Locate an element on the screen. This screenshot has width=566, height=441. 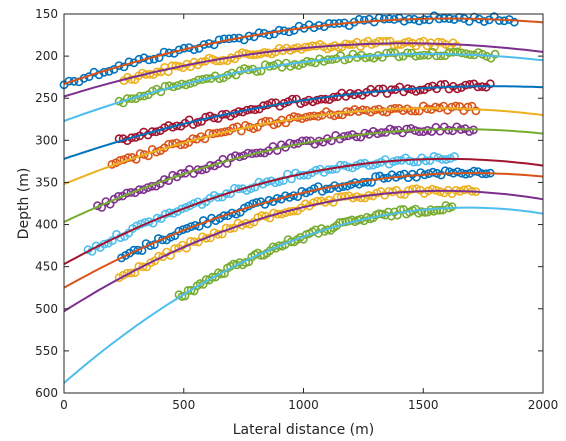
x-axis-title: Lateral distance (m) is located at coordinates (304, 430).